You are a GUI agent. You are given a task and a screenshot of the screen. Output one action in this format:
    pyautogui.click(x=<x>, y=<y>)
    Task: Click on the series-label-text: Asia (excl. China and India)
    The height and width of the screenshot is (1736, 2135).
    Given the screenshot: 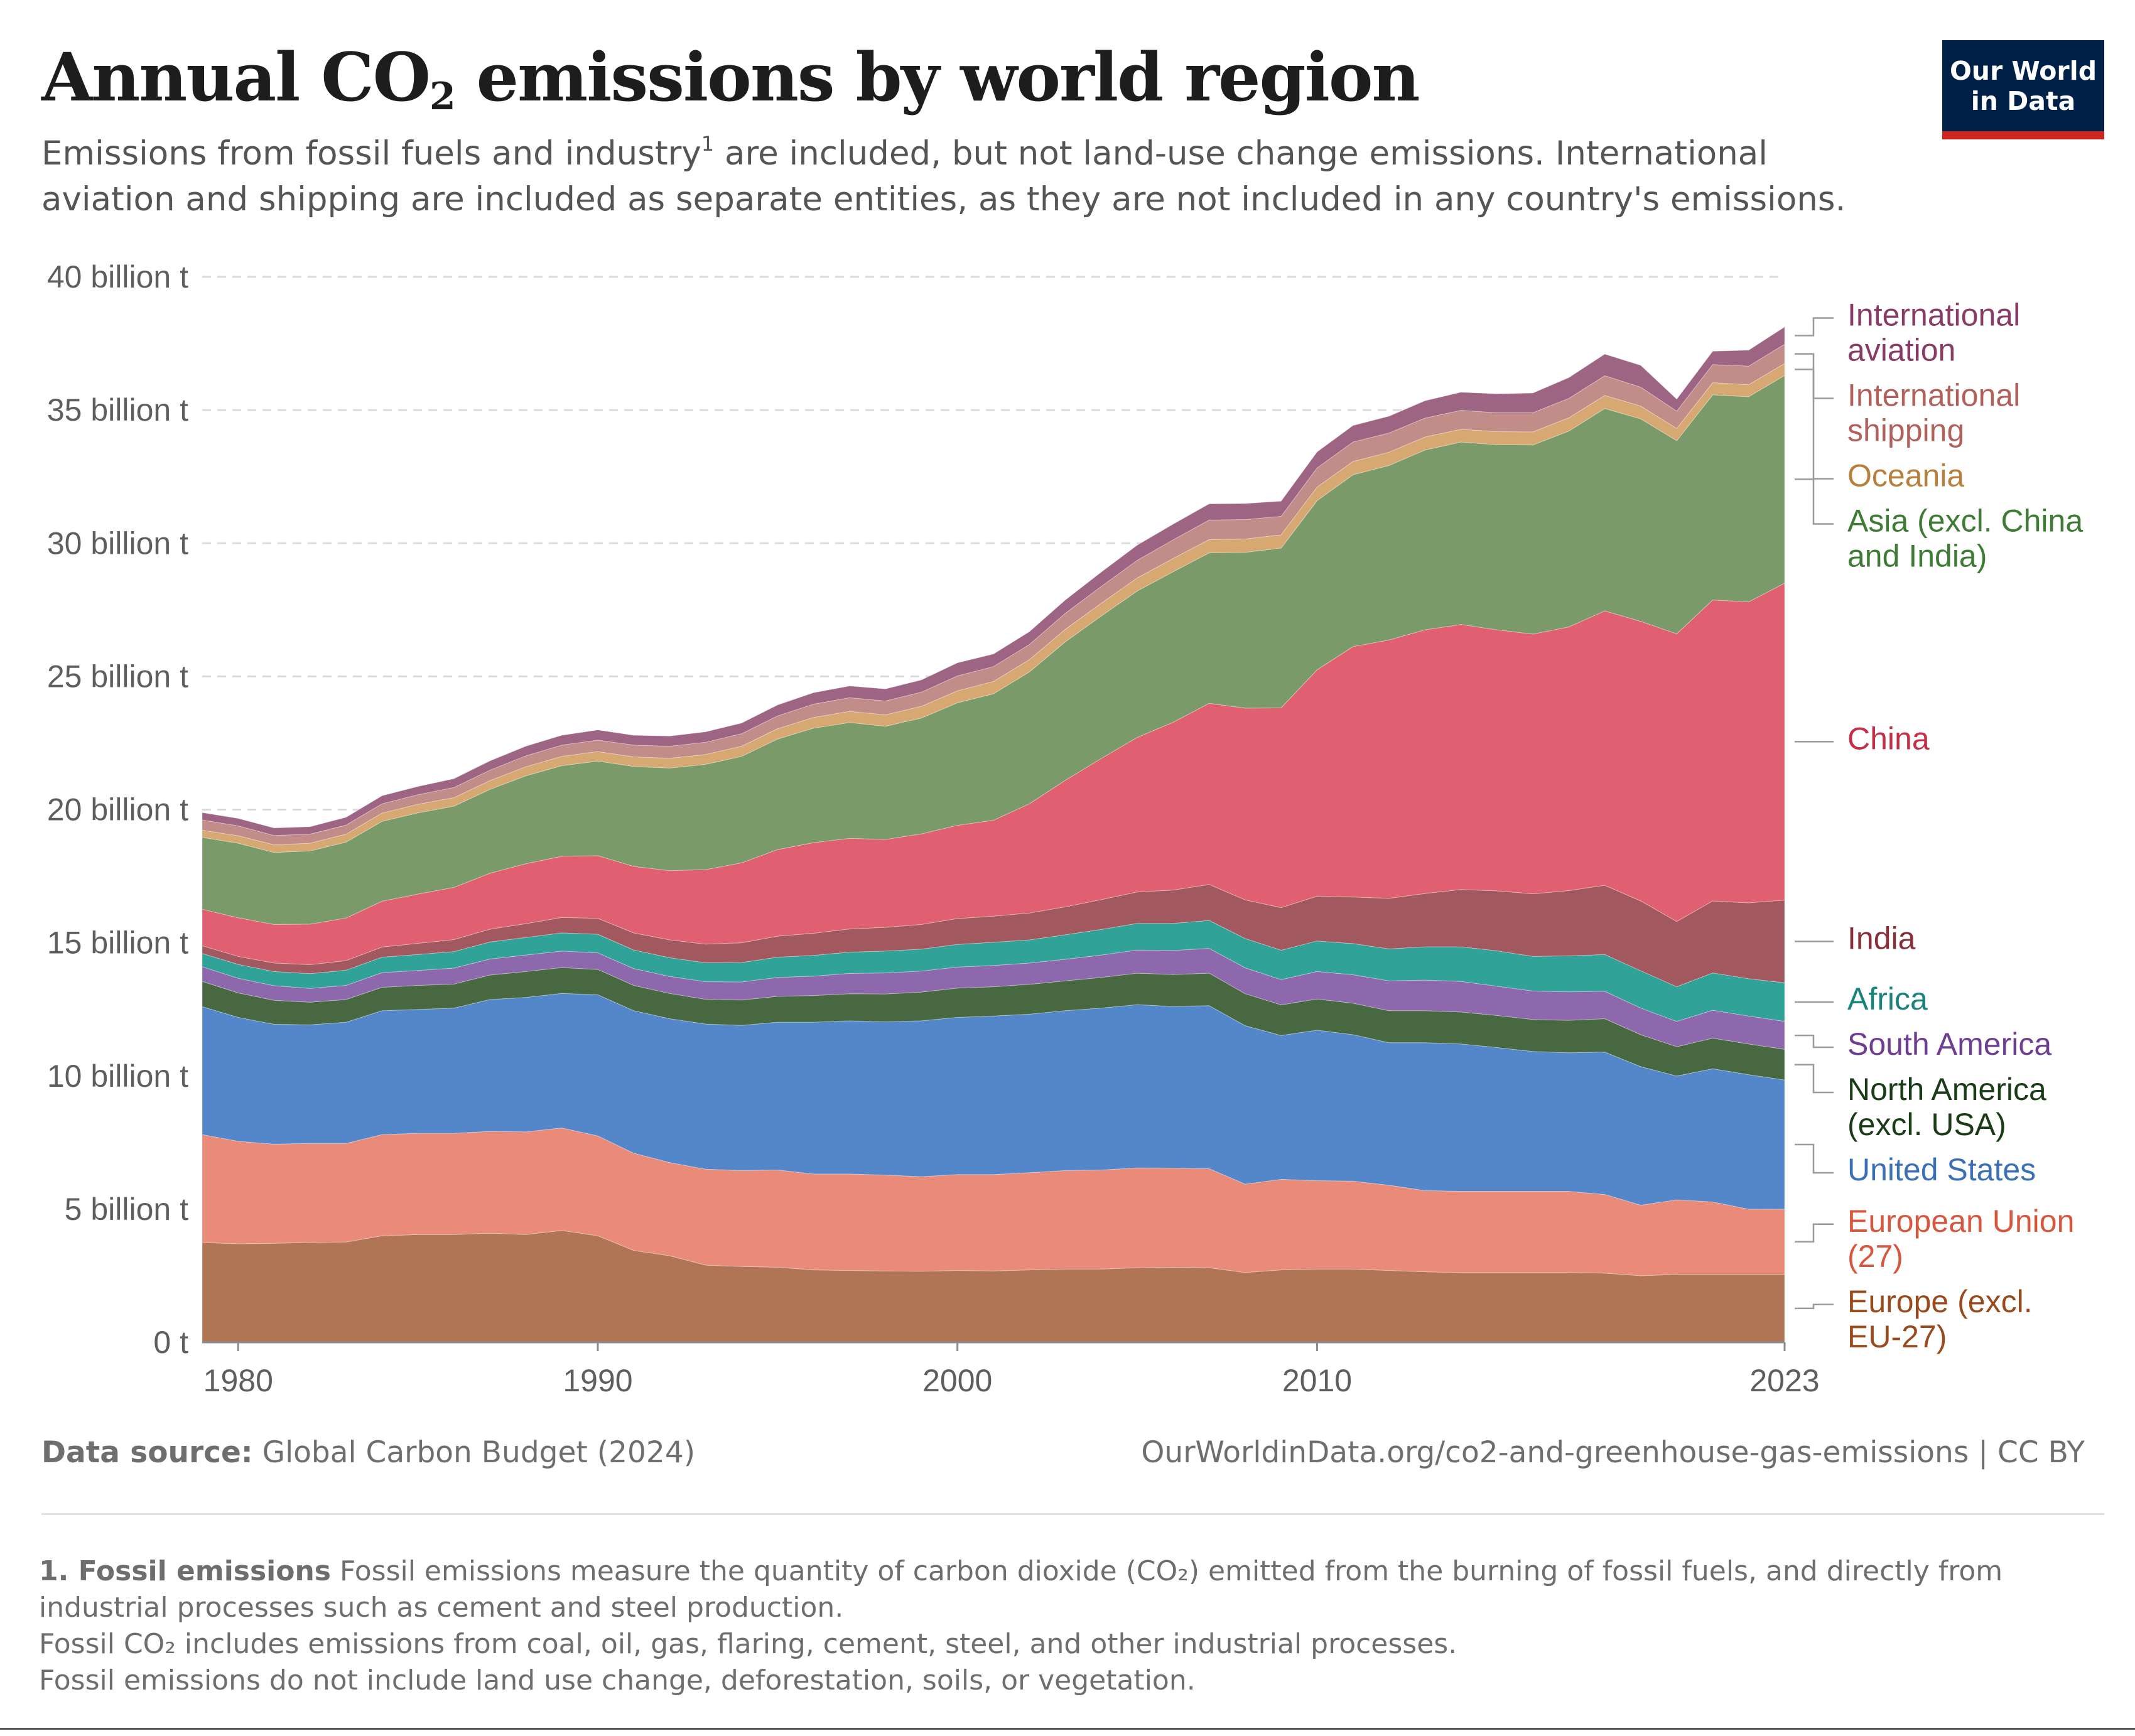 What is the action you would take?
    pyautogui.click(x=1965, y=539)
    